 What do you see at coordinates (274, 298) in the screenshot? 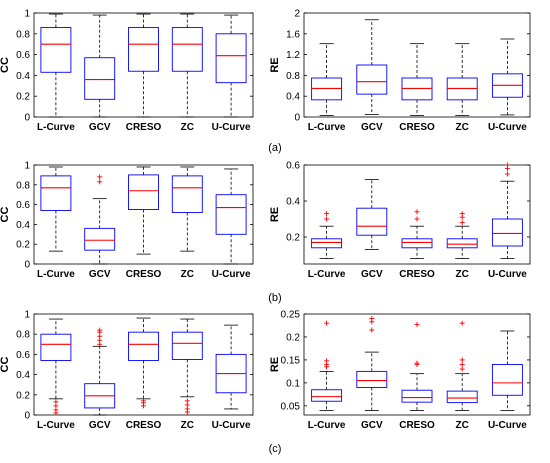
I see `panel-label-b: (b)` at bounding box center [274, 298].